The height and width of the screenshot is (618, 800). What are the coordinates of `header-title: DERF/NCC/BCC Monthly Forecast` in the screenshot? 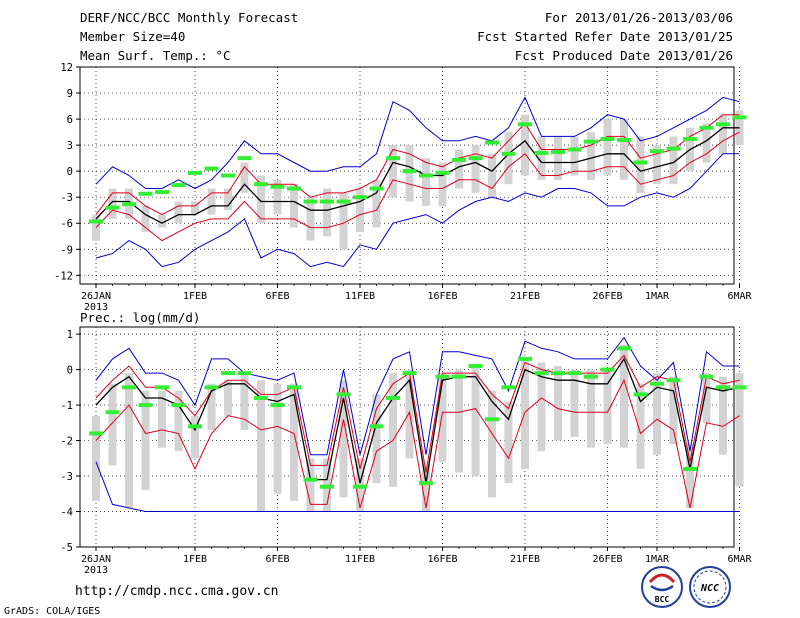 It's located at (189, 17).